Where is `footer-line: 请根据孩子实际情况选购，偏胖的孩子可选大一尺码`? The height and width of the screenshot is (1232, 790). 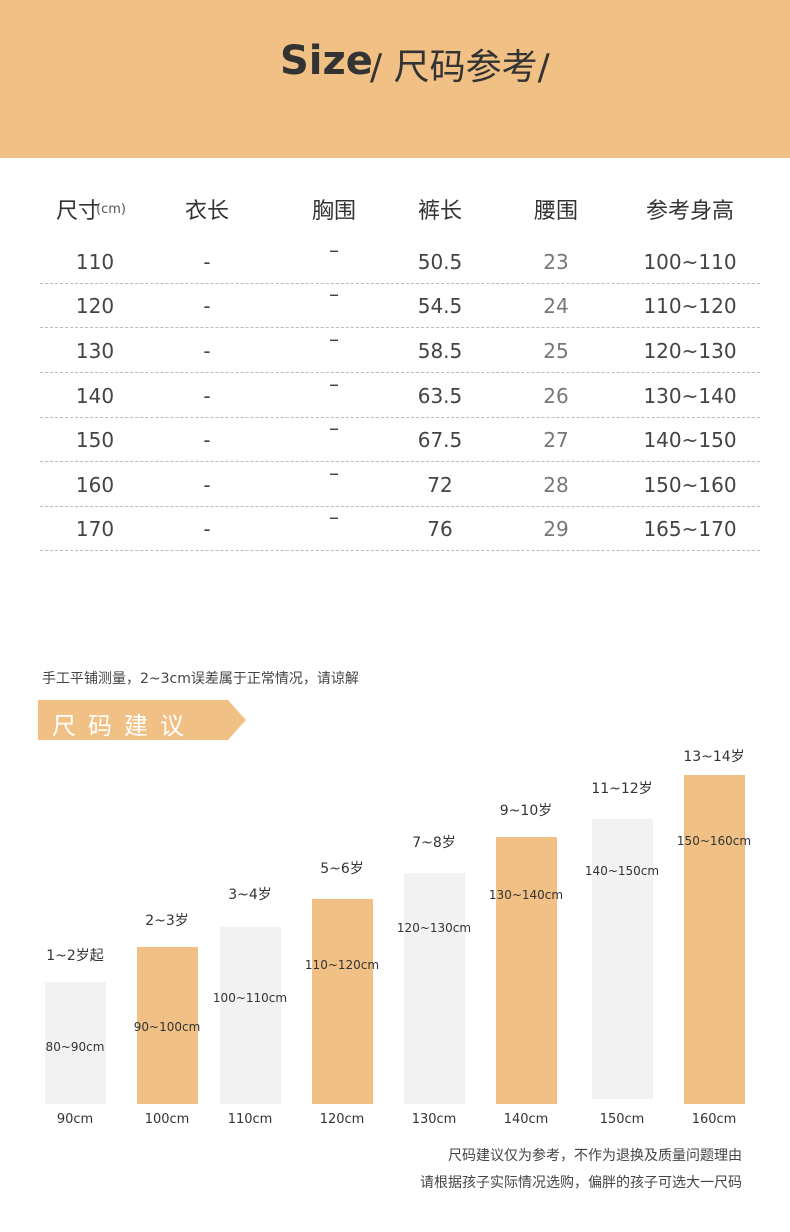
footer-line: 请根据孩子实际情况选购，偏胖的孩子可选大一尺码 is located at coordinates (581, 1183).